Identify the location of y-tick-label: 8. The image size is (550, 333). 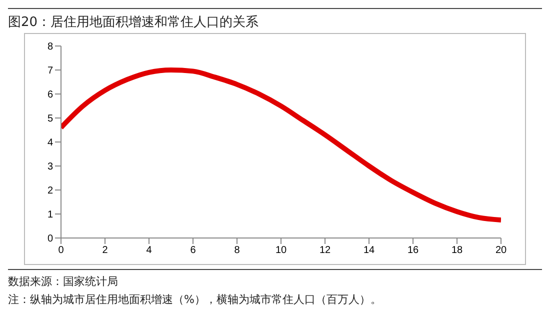
(50, 47).